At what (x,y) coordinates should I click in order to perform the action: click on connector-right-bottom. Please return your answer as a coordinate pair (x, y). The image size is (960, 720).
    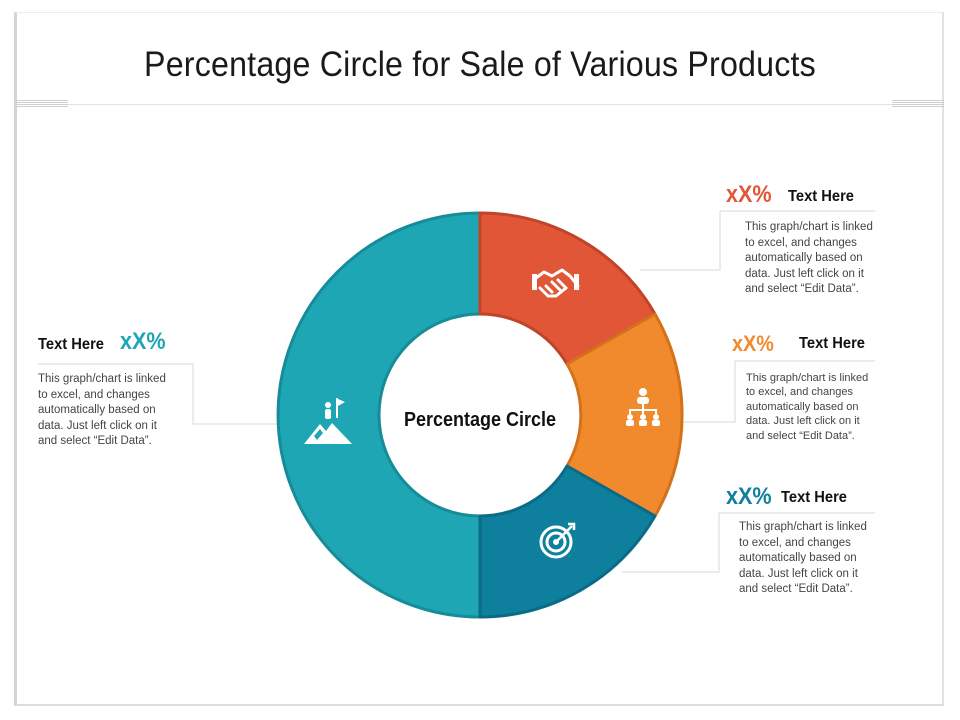
    Looking at the image, I should click on (748, 542).